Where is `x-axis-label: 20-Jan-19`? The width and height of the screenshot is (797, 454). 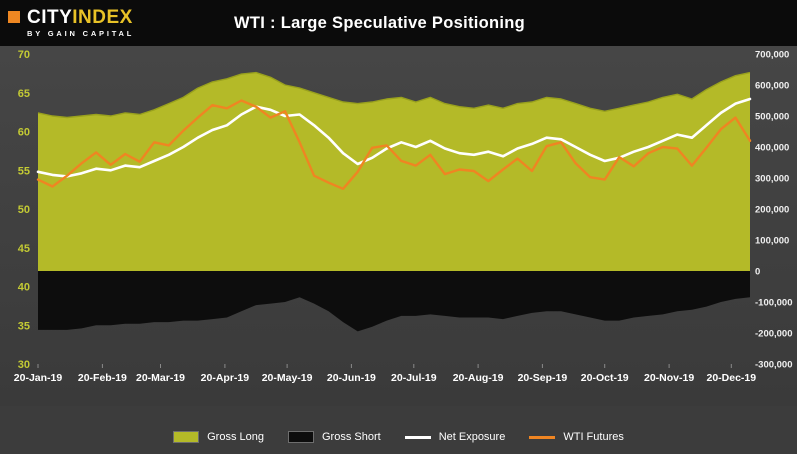 x-axis-label: 20-Jan-19 is located at coordinates (38, 378).